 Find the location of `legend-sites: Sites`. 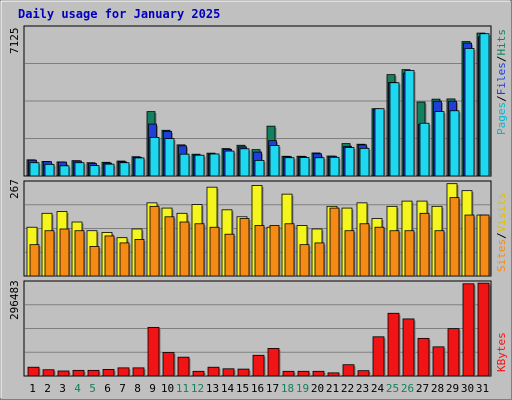

legend-sites: Sites is located at coordinates (501, 255).